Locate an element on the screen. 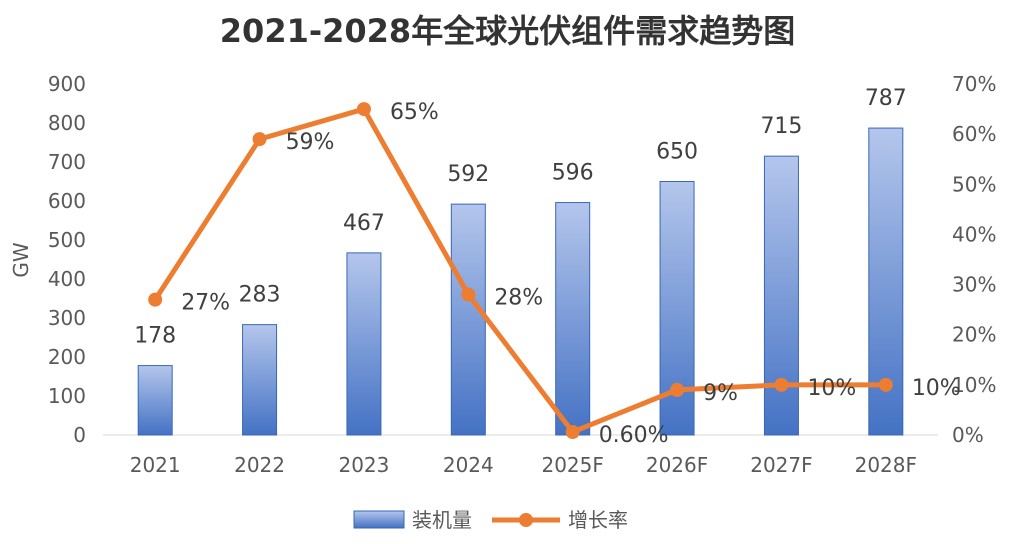  y-tick-label: 0 is located at coordinates (79, 435).